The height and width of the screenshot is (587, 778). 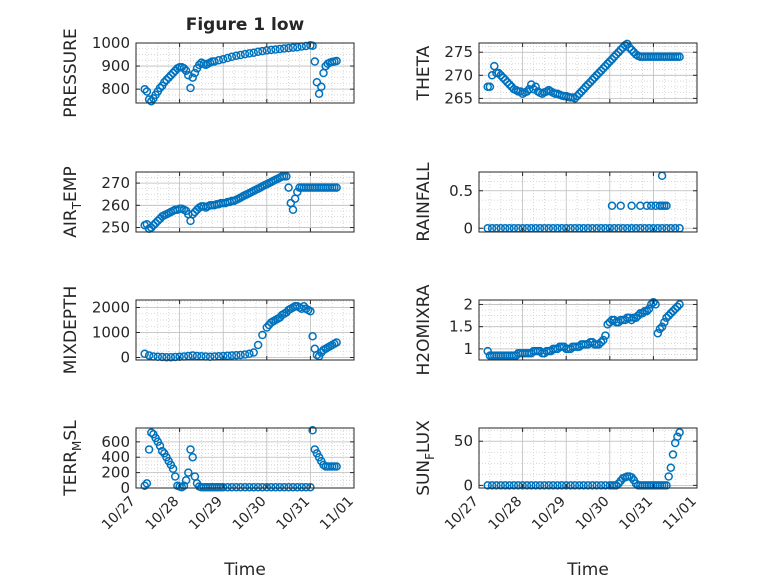 I want to click on y-tick-label: 1000, so click(x=111, y=333).